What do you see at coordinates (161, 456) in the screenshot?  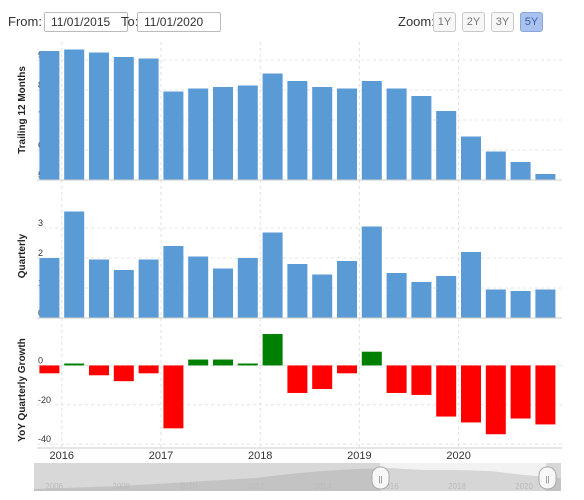 I see `x-axis-year-label: 2017` at bounding box center [161, 456].